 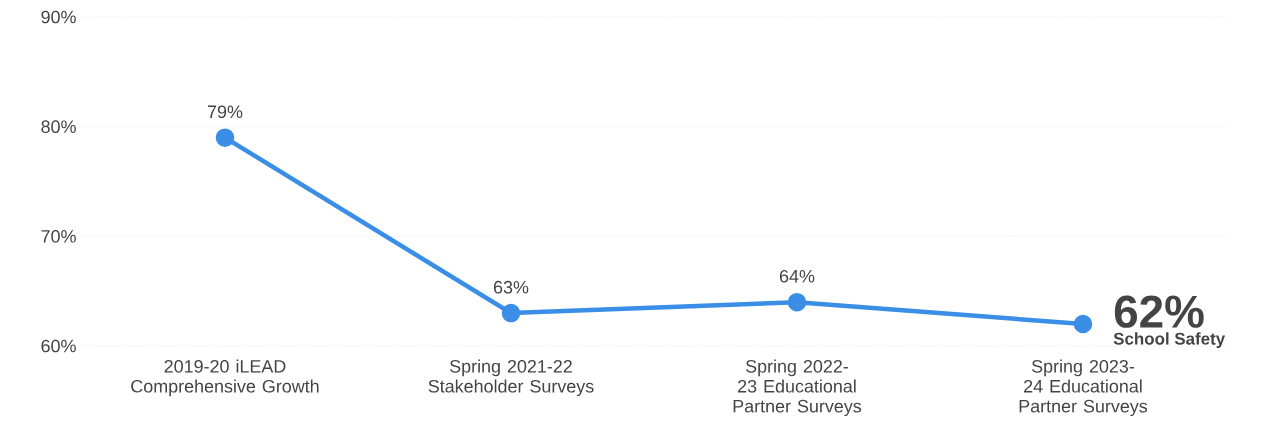 I want to click on y-tick-label: 90%, so click(x=58, y=17).